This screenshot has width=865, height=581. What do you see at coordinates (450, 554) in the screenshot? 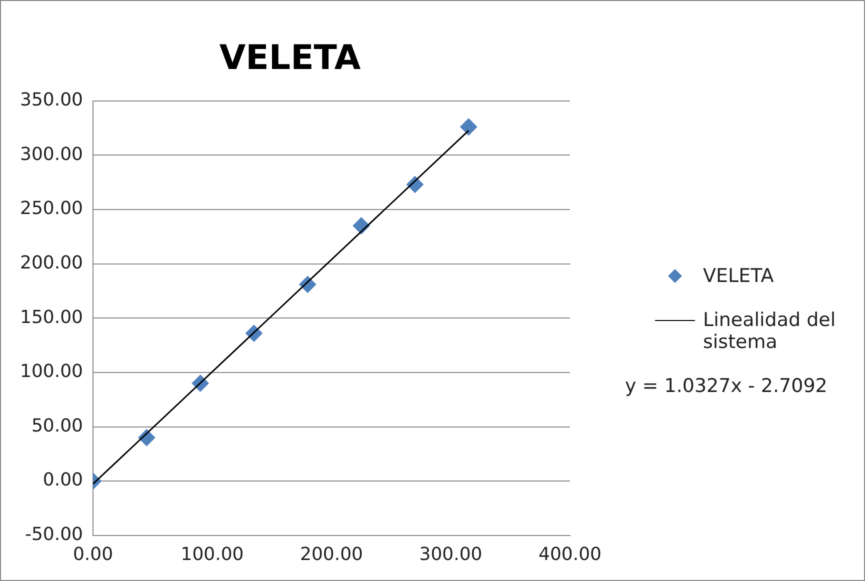
I see `x-tick-label: 300.00` at bounding box center [450, 554].